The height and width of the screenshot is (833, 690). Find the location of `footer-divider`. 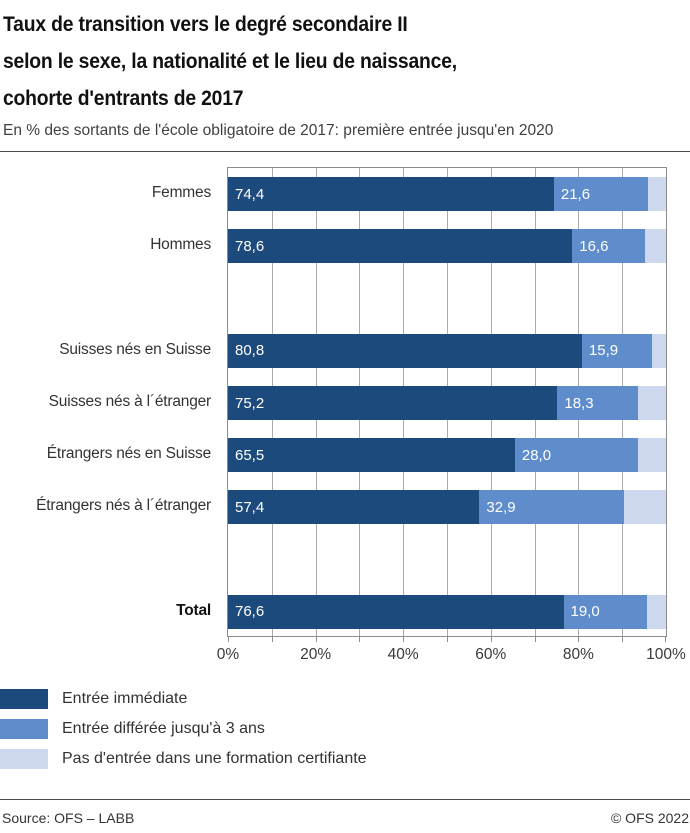

footer-divider is located at coordinates (345, 799).